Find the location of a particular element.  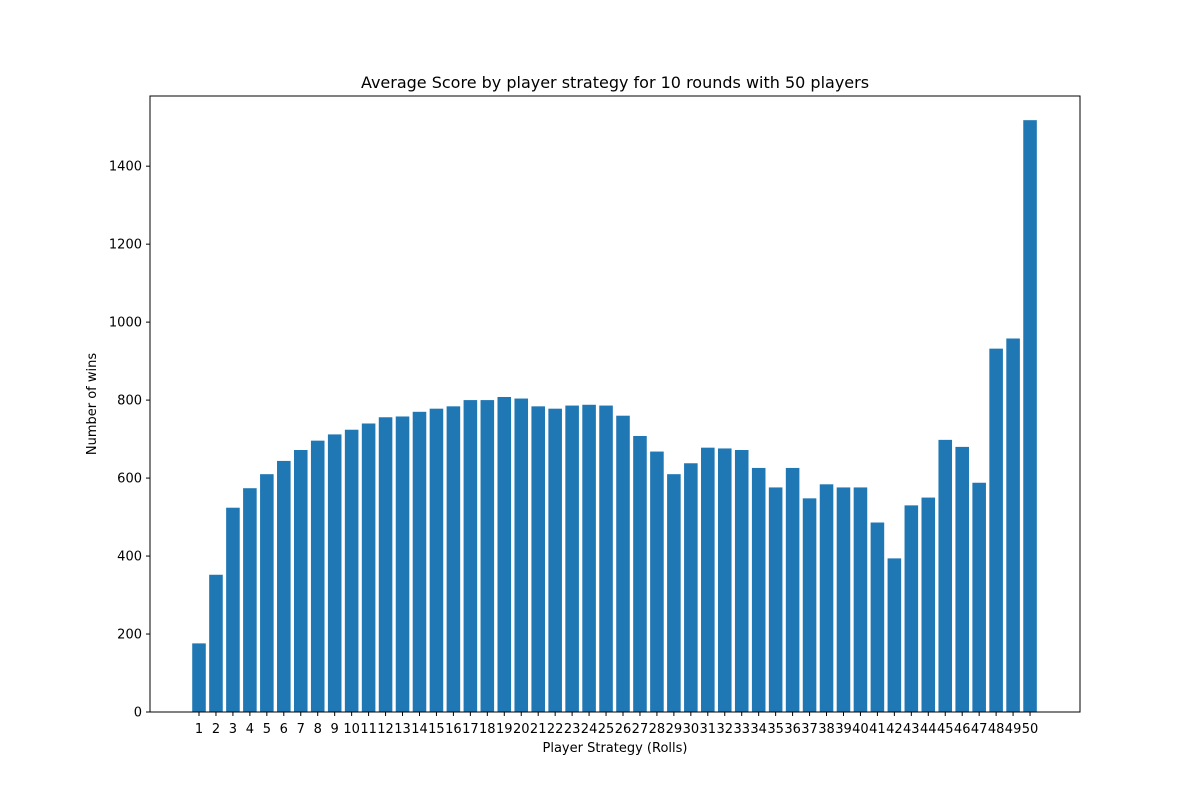

y-tick-label: 400 is located at coordinates (129, 557).